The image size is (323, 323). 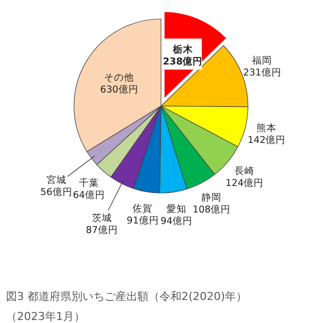 I want to click on slice-label: 愛知, so click(x=176, y=208).